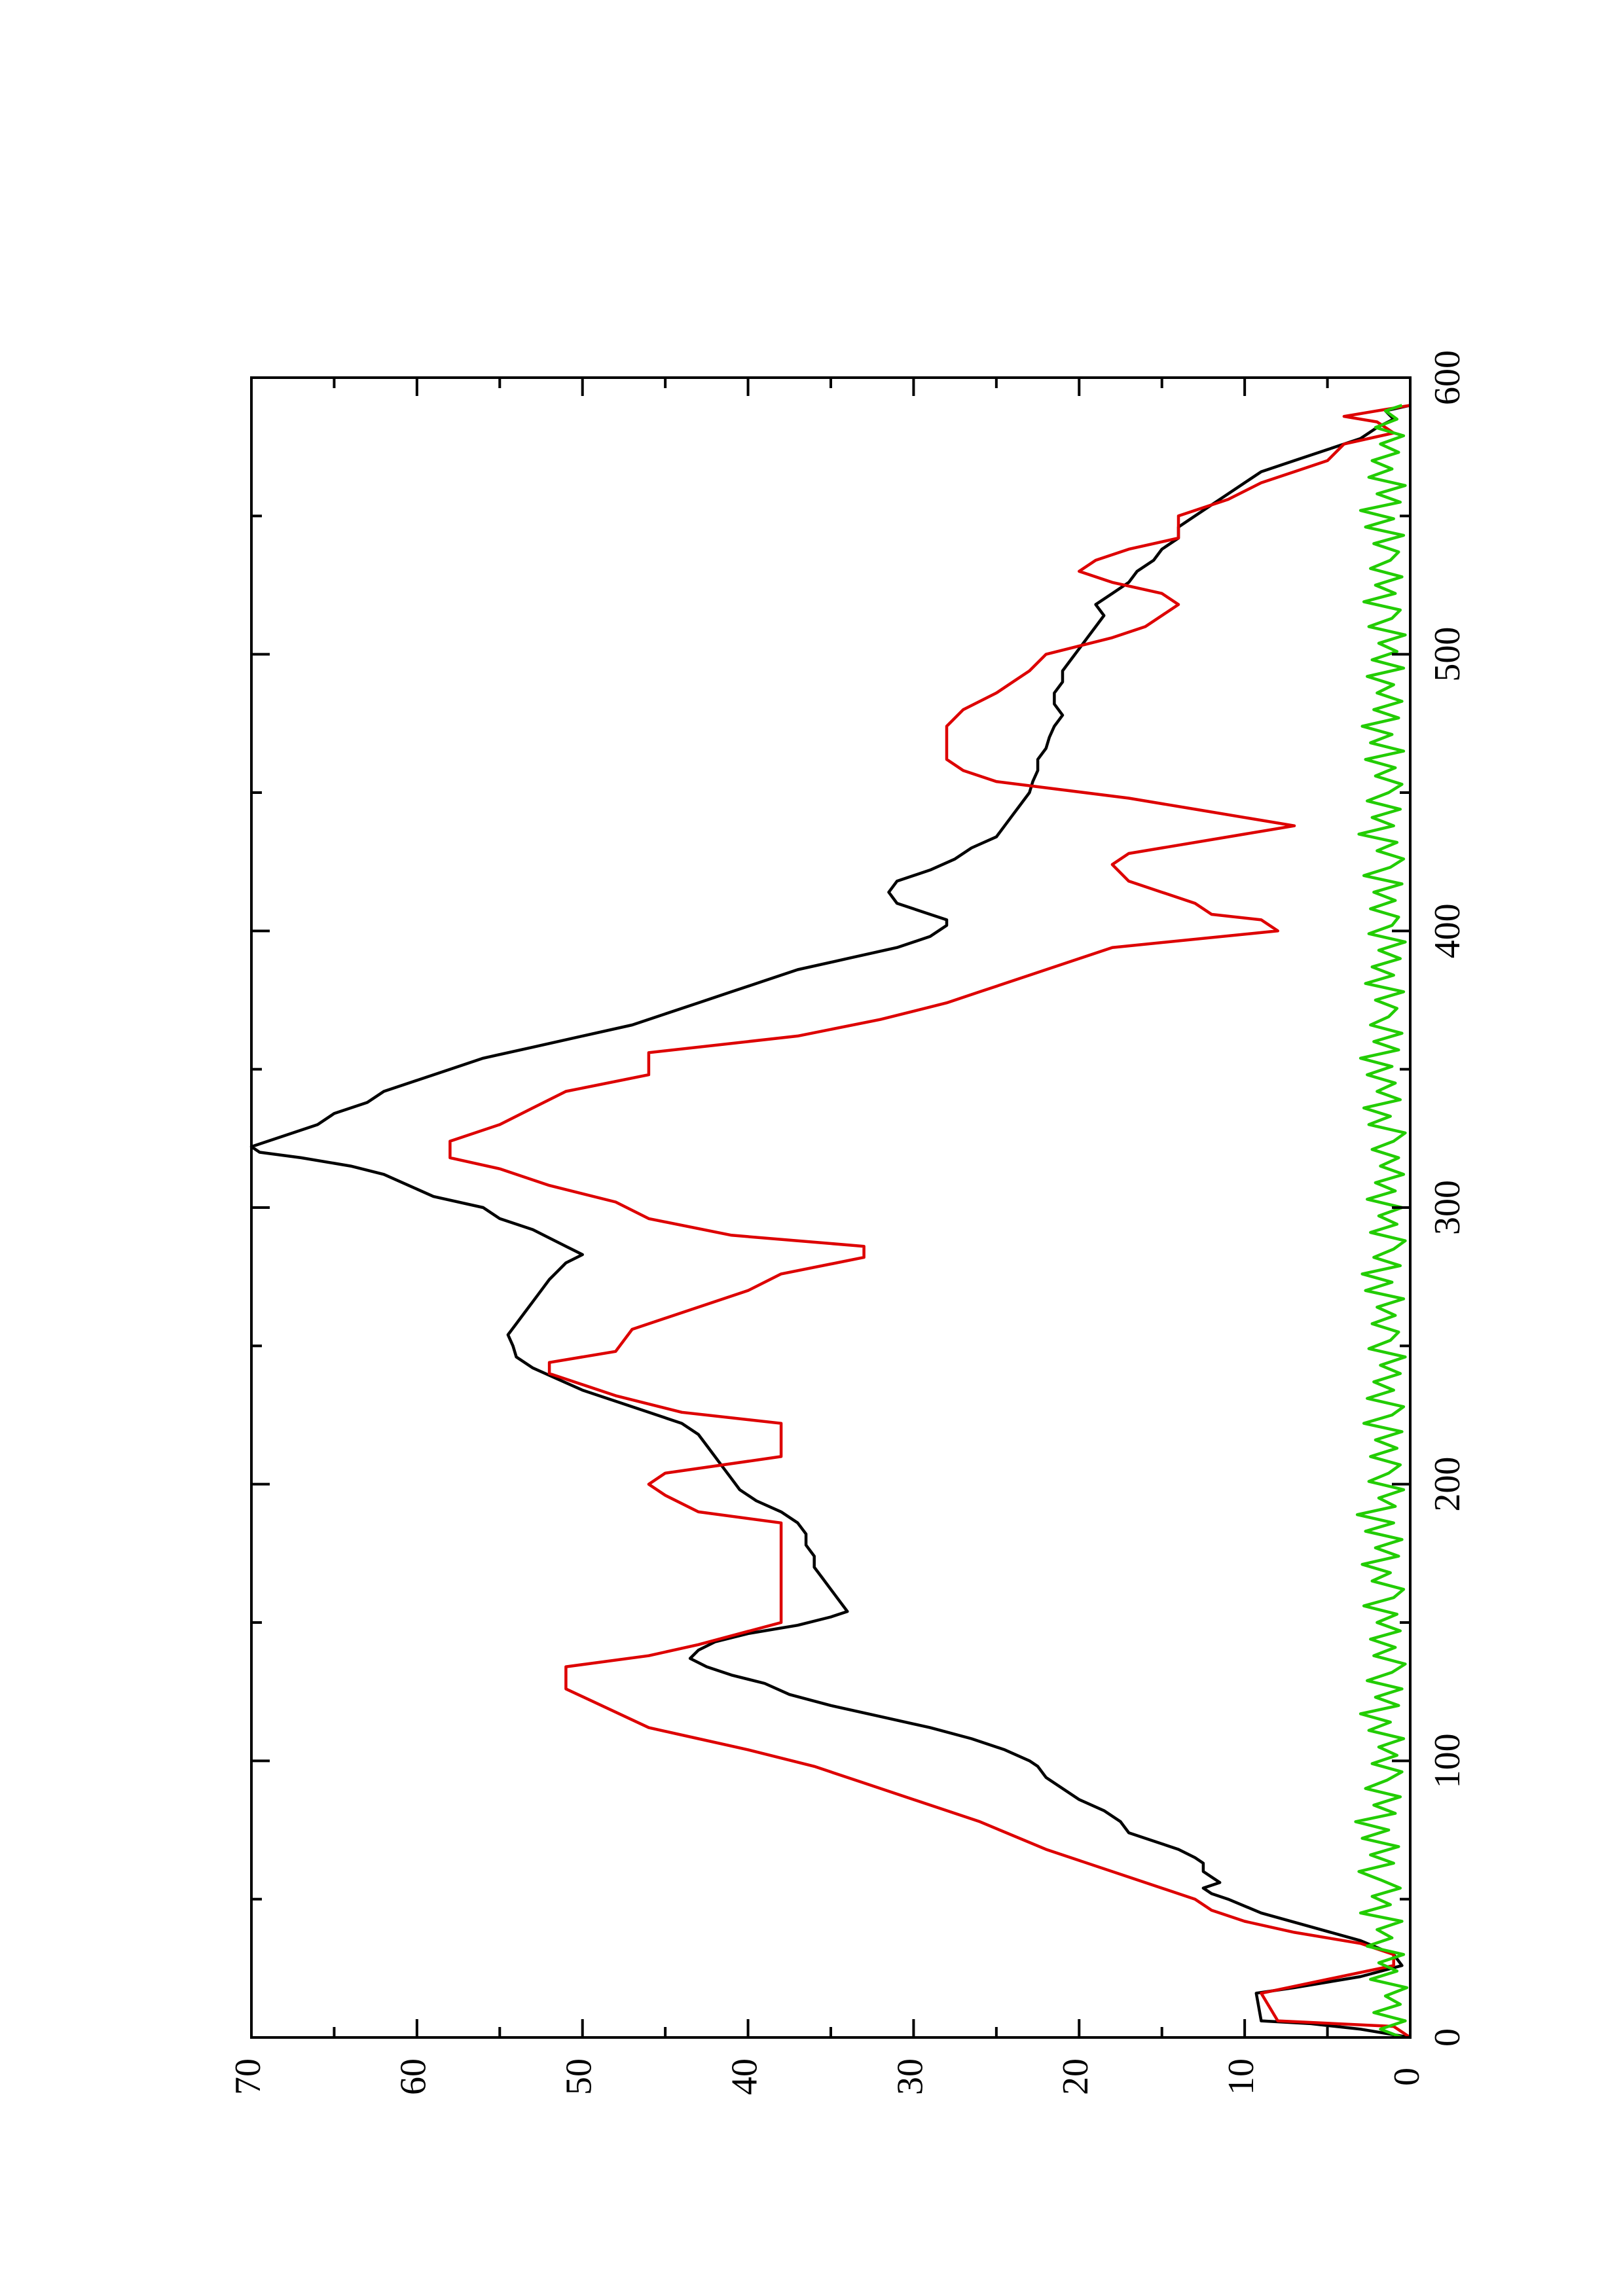  I want to click on y-tick-label: 50, so click(579, 2076).